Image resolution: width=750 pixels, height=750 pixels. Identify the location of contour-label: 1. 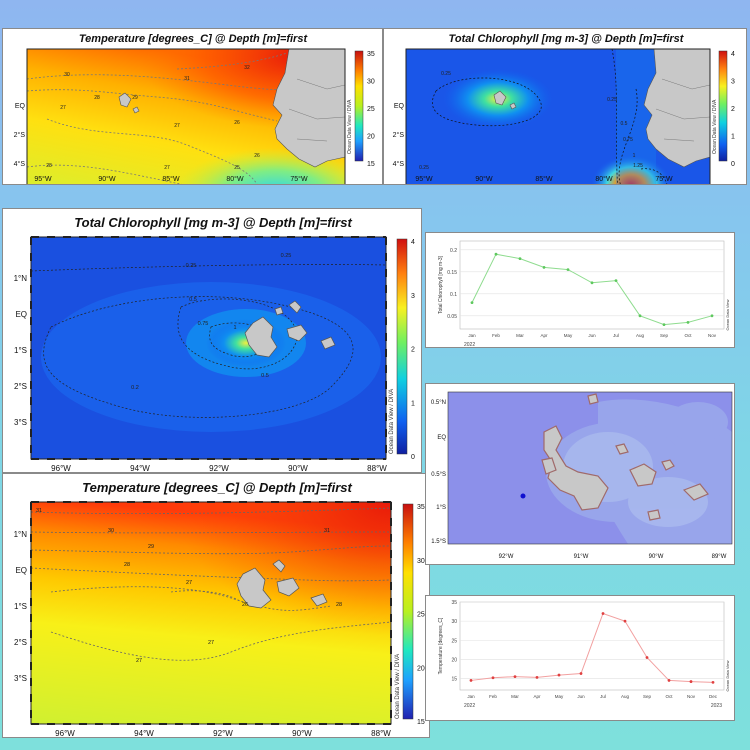
(234, 328).